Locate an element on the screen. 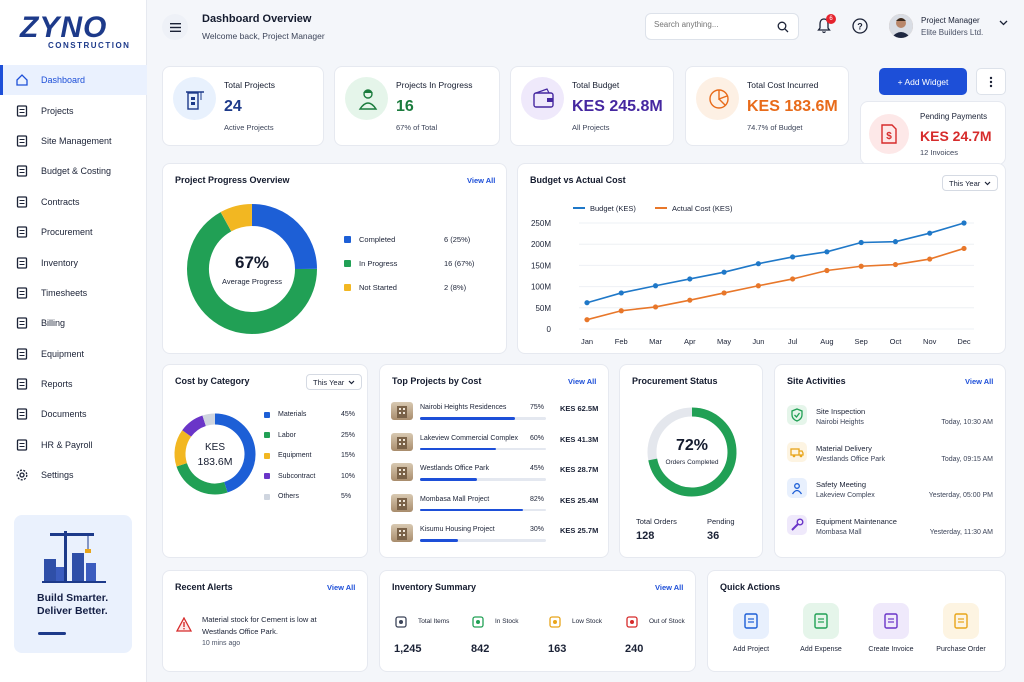  project-thumbnail is located at coordinates (402, 411).